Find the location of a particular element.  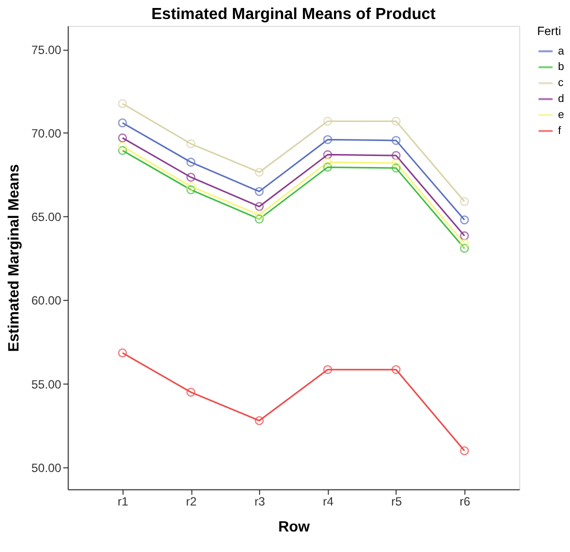

legend-label: c is located at coordinates (561, 83).